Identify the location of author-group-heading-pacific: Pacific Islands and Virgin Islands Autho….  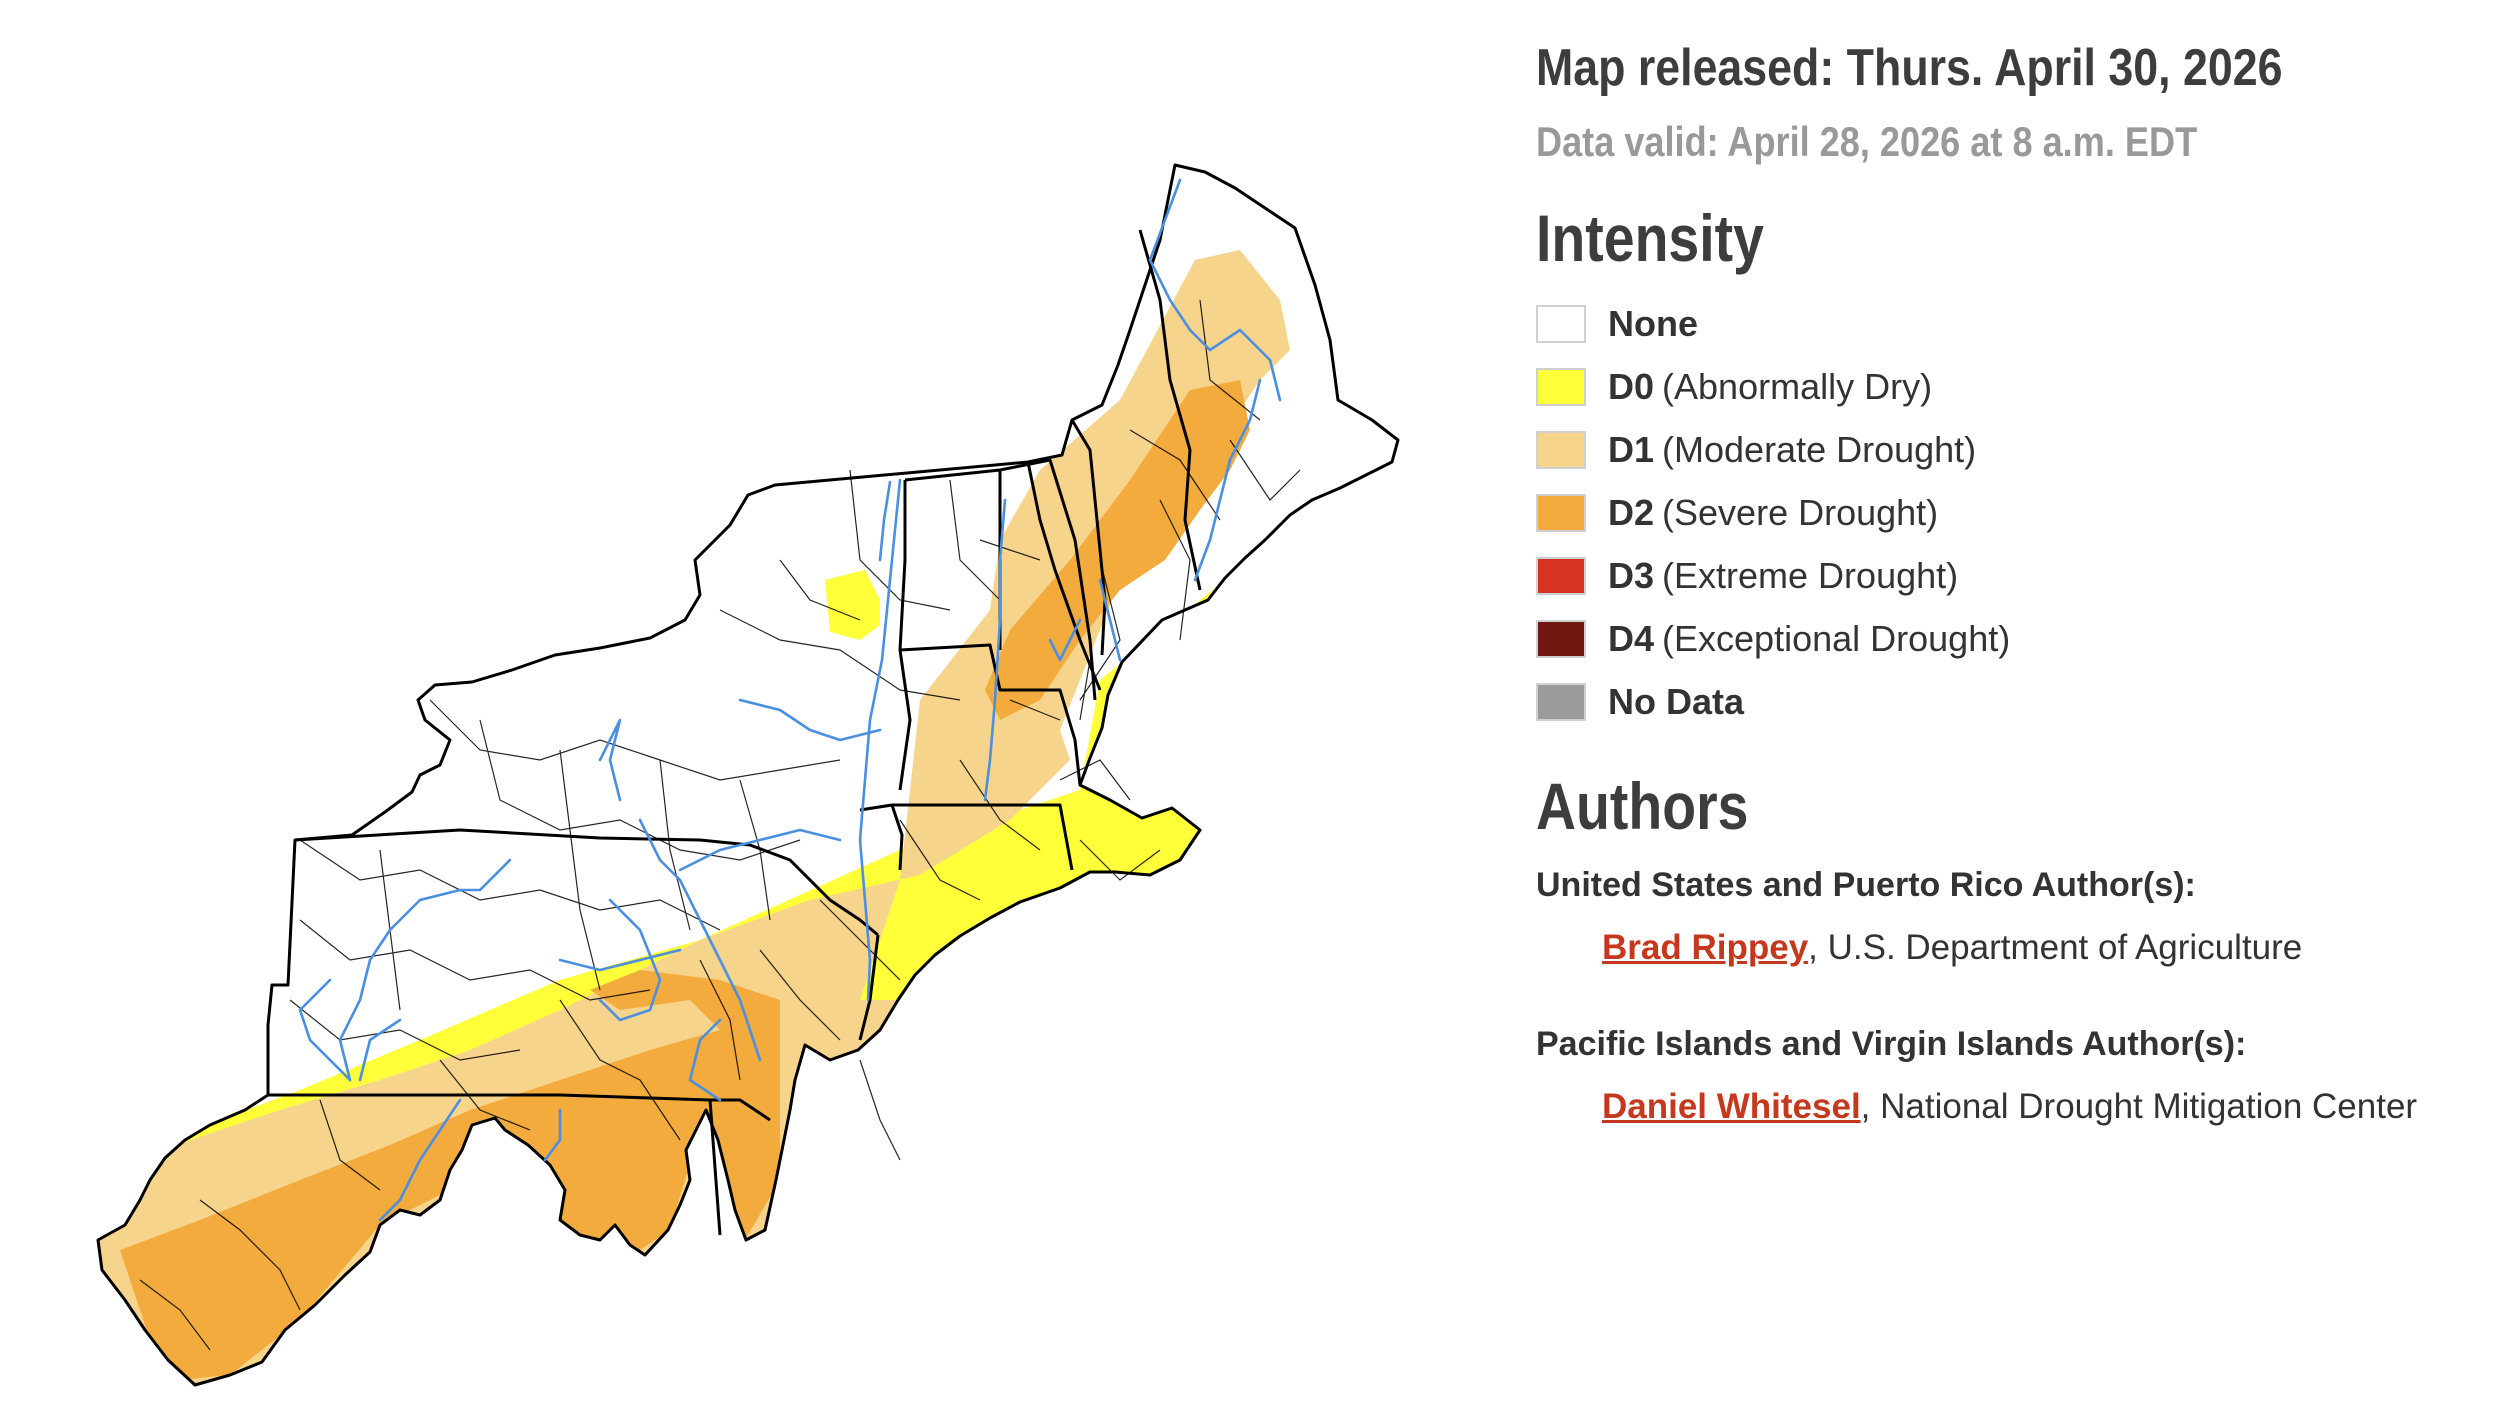
(1891, 1044).